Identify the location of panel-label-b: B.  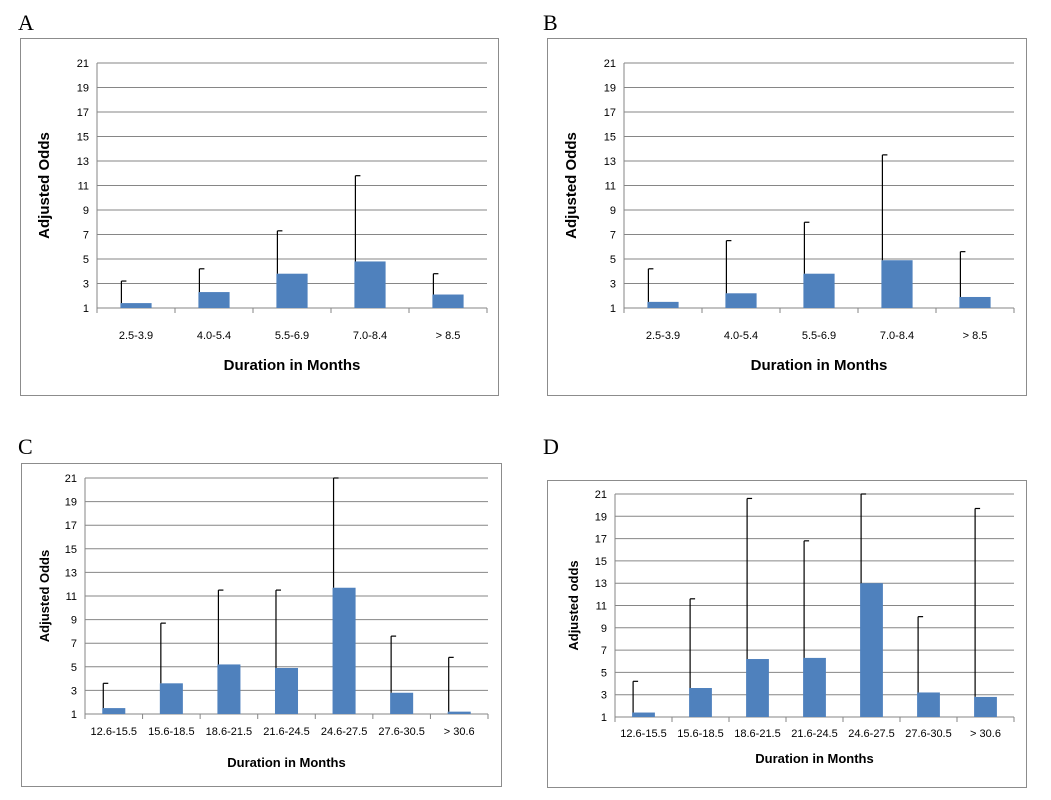
(550, 22).